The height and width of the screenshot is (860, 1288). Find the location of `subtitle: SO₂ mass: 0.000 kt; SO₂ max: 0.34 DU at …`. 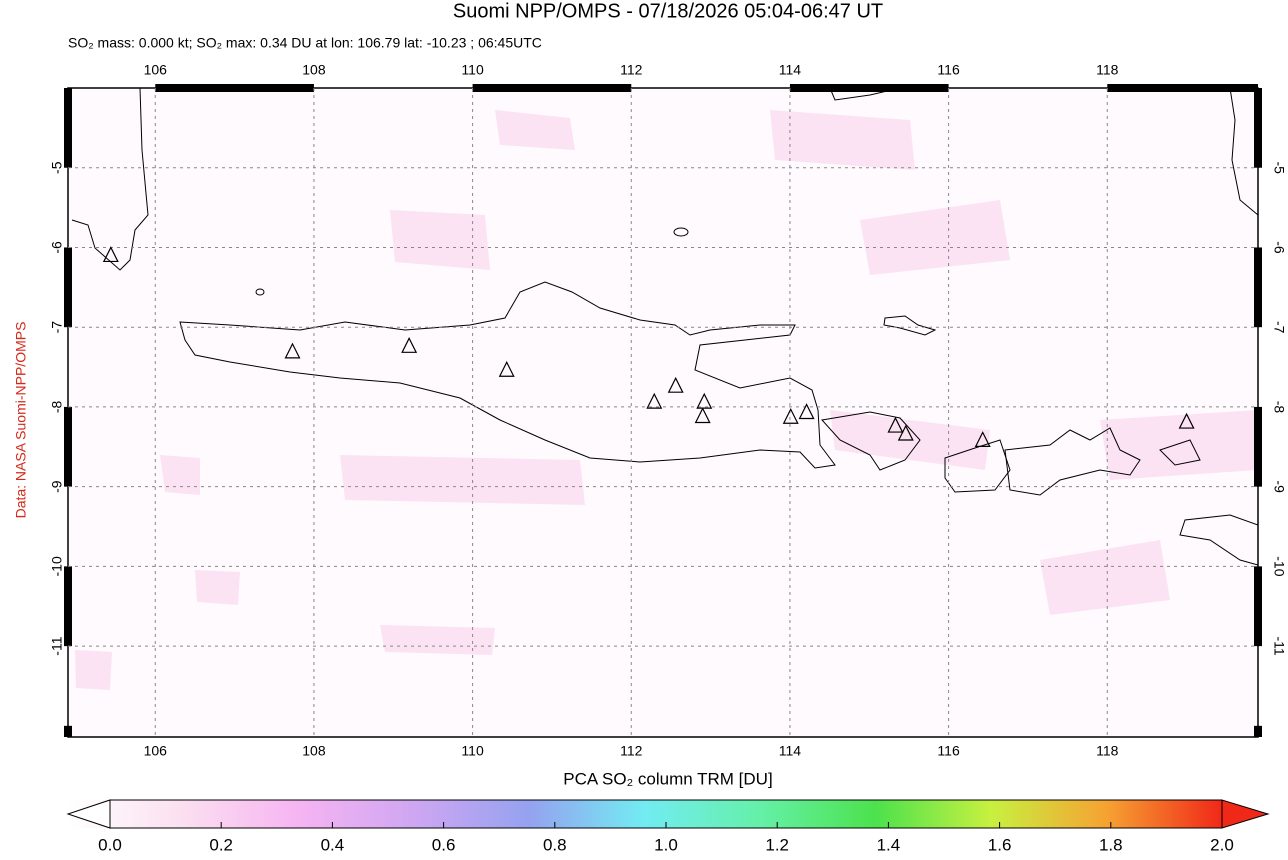

subtitle: SO₂ mass: 0.000 kt; SO₂ max: 0.34 DU at … is located at coordinates (305, 43).